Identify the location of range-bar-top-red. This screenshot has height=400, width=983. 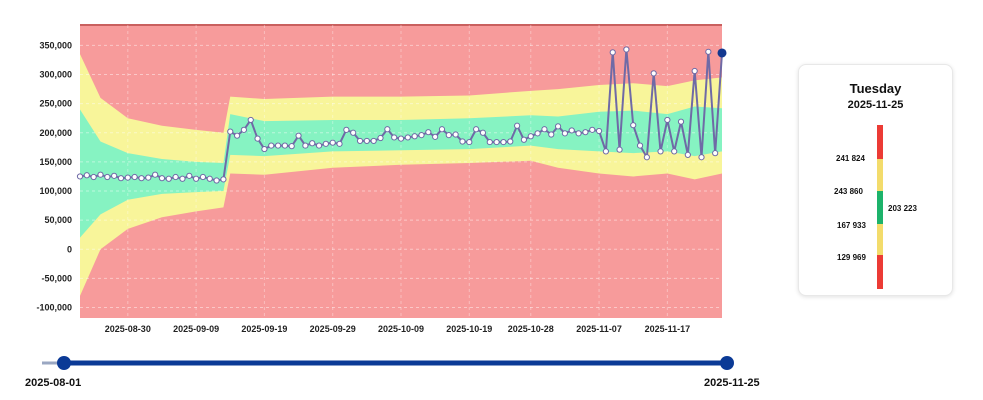
(880, 142).